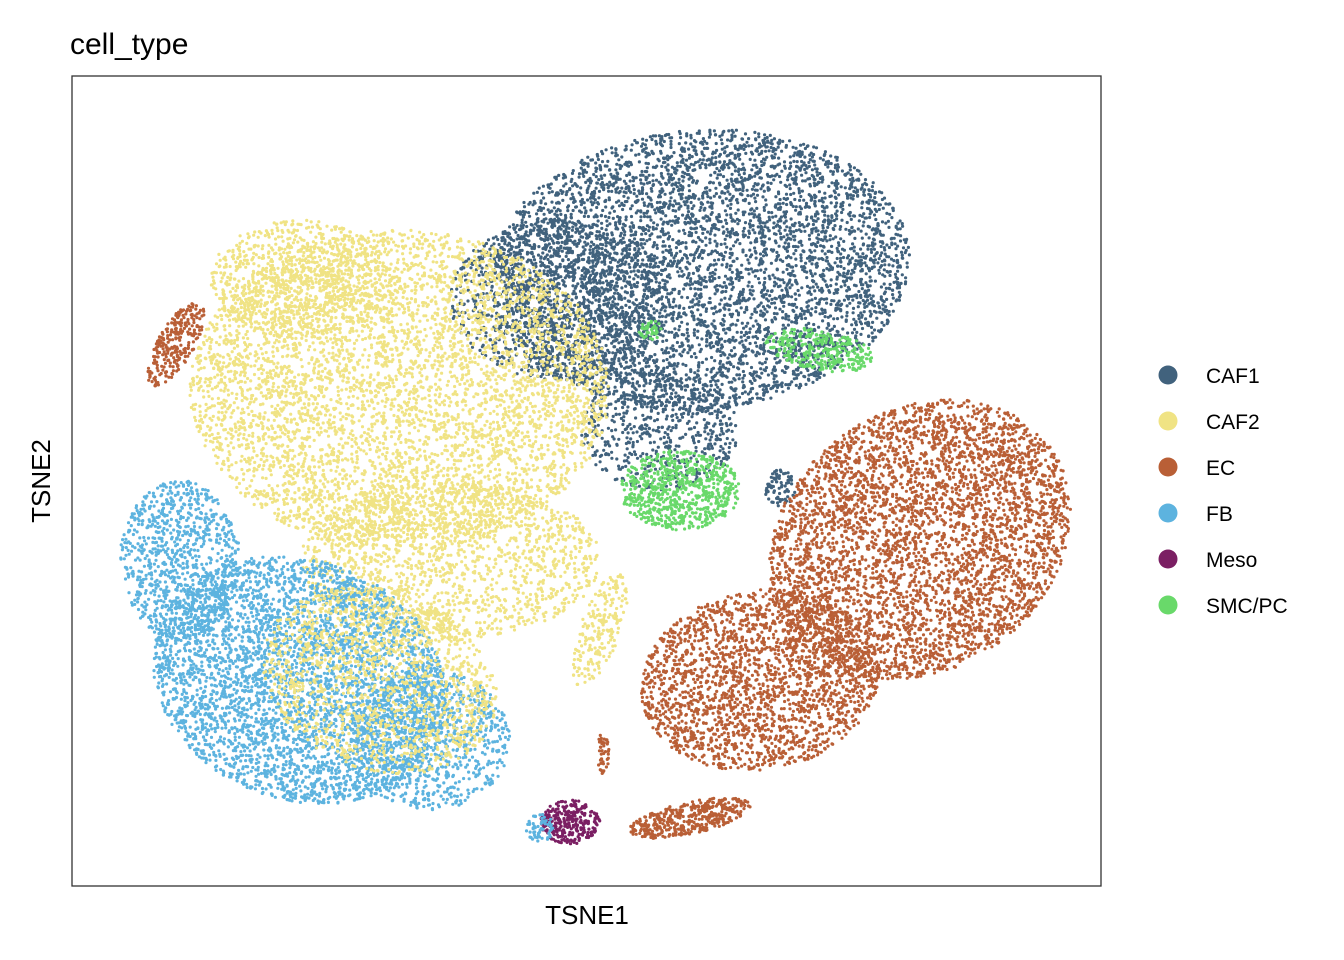 The image size is (1344, 960). I want to click on legend-item-smc-pc: SMC/PC, so click(1223, 606).